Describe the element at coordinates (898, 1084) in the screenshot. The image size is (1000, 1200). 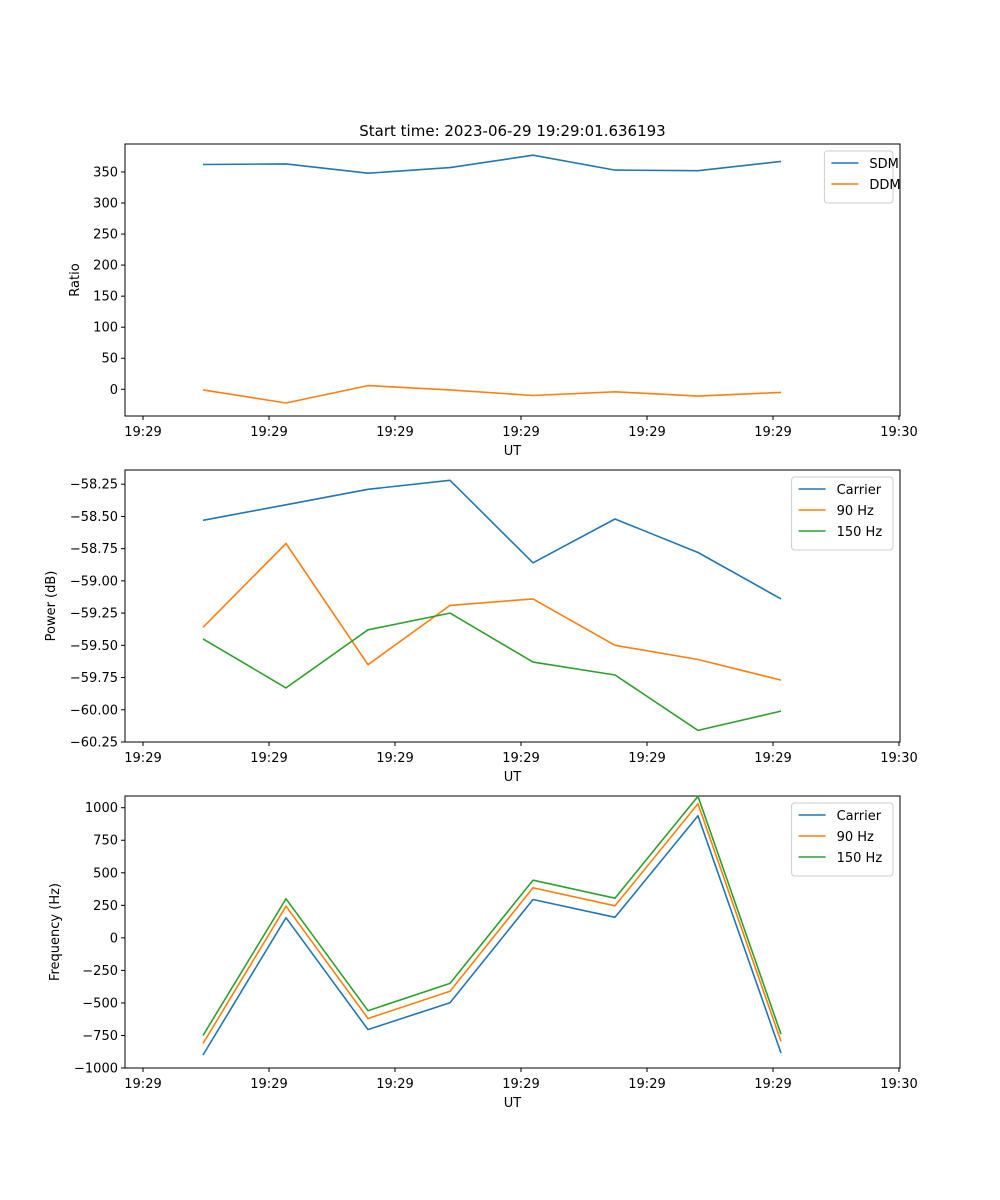
I see `chart-3-x-tick-label: 19:30` at that location.